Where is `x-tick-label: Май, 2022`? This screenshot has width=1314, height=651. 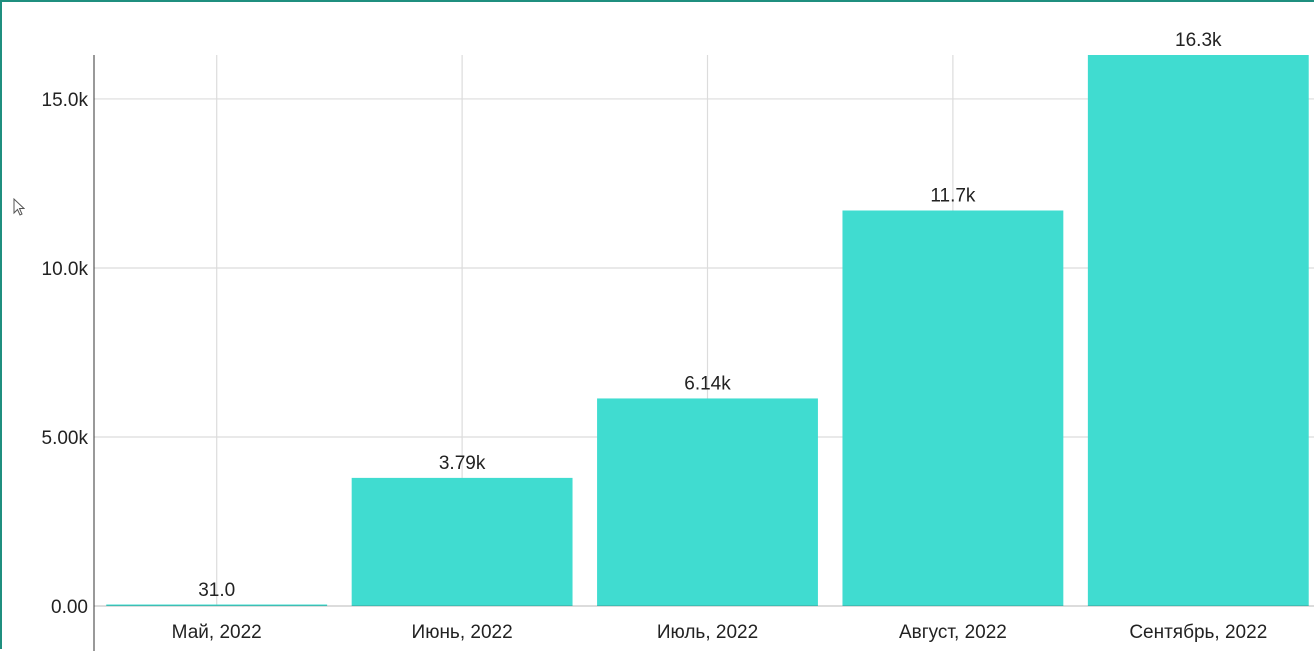
x-tick-label: Май, 2022 is located at coordinates (217, 632).